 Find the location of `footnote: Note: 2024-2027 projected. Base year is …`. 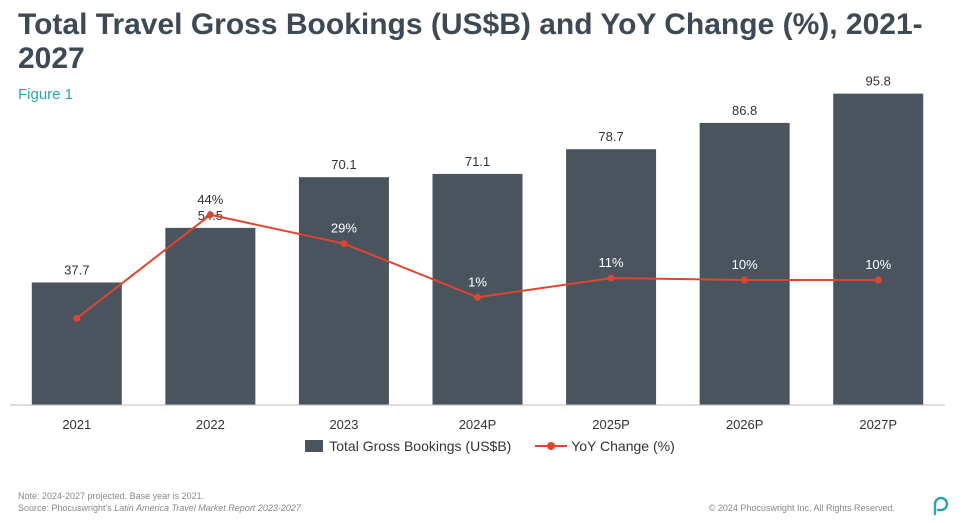

footnote: Note: 2024-2027 projected. Base year is … is located at coordinates (159, 502).